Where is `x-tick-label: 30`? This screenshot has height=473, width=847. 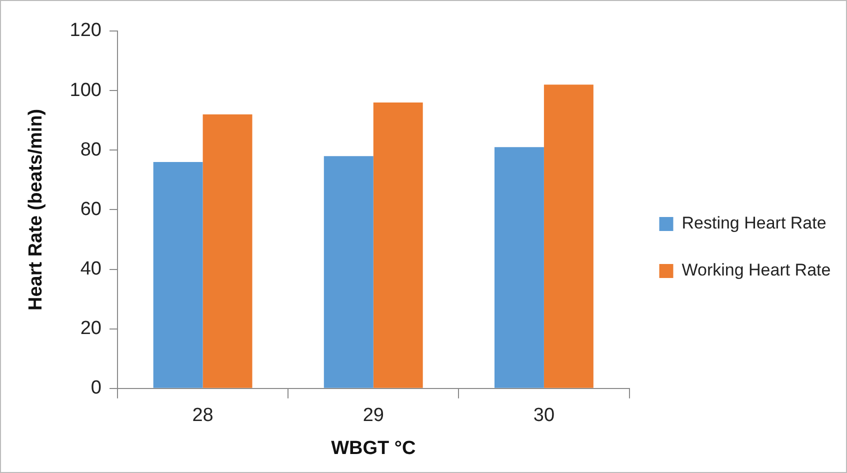
x-tick-label: 30 is located at coordinates (544, 415).